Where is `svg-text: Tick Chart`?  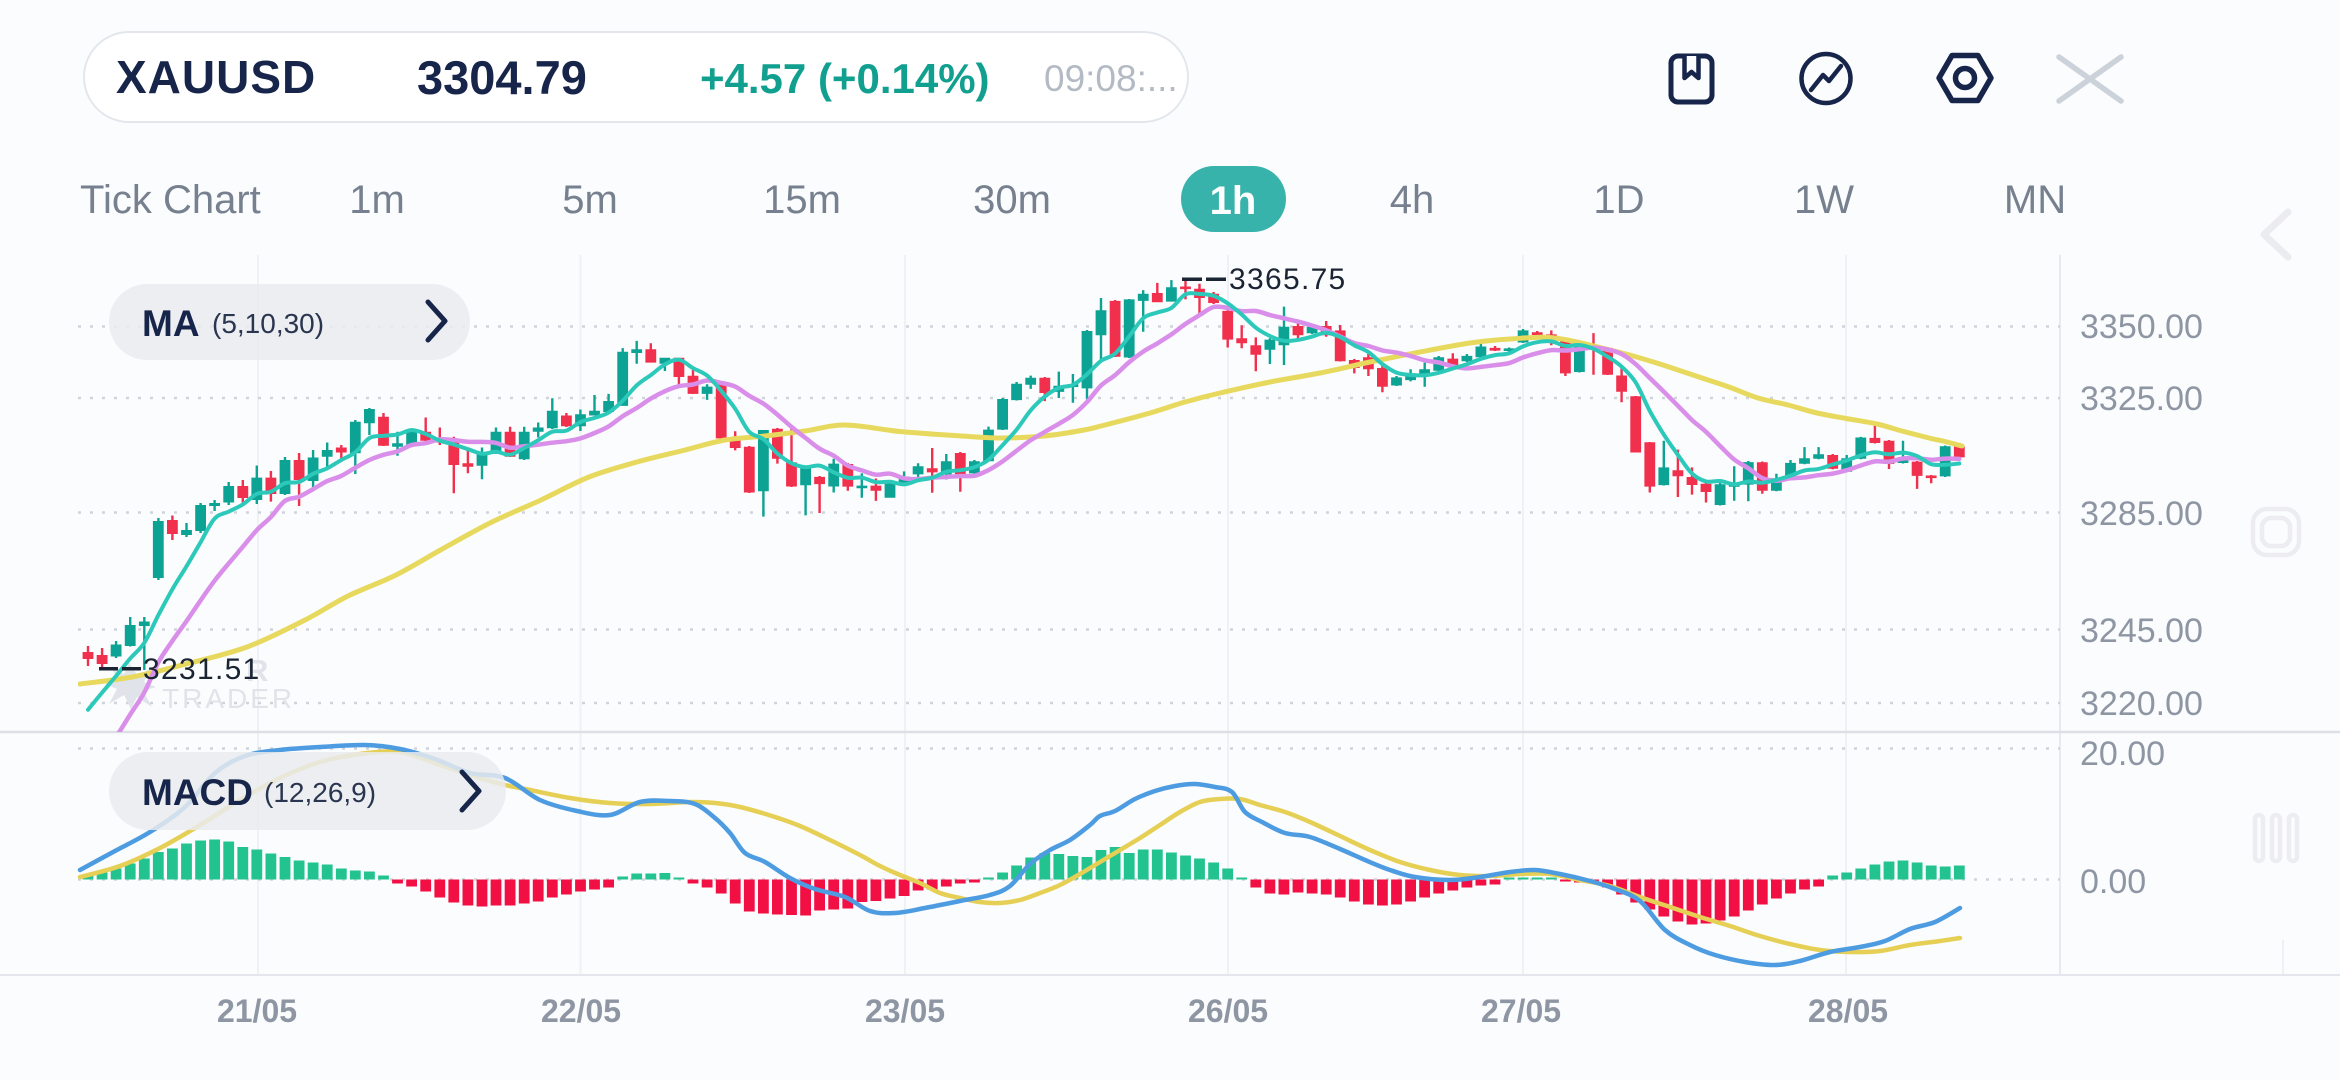 svg-text: Tick Chart is located at coordinates (170, 200).